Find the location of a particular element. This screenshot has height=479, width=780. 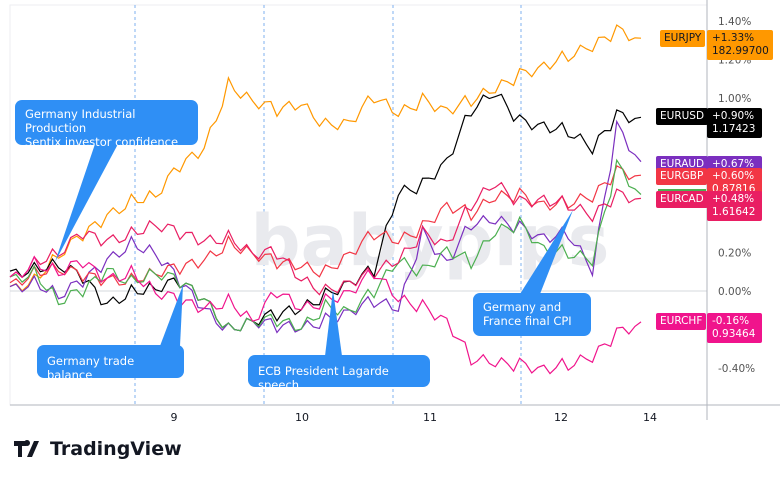

change-value: -0.16% is located at coordinates (731, 321).